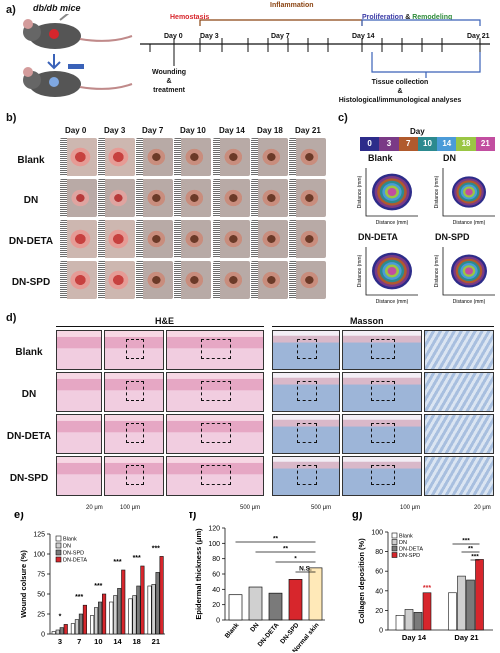 The height and width of the screenshot is (653, 500). Describe the element at coordinates (19, 516) in the screenshot. I see `chart-panel-label: e)` at that location.